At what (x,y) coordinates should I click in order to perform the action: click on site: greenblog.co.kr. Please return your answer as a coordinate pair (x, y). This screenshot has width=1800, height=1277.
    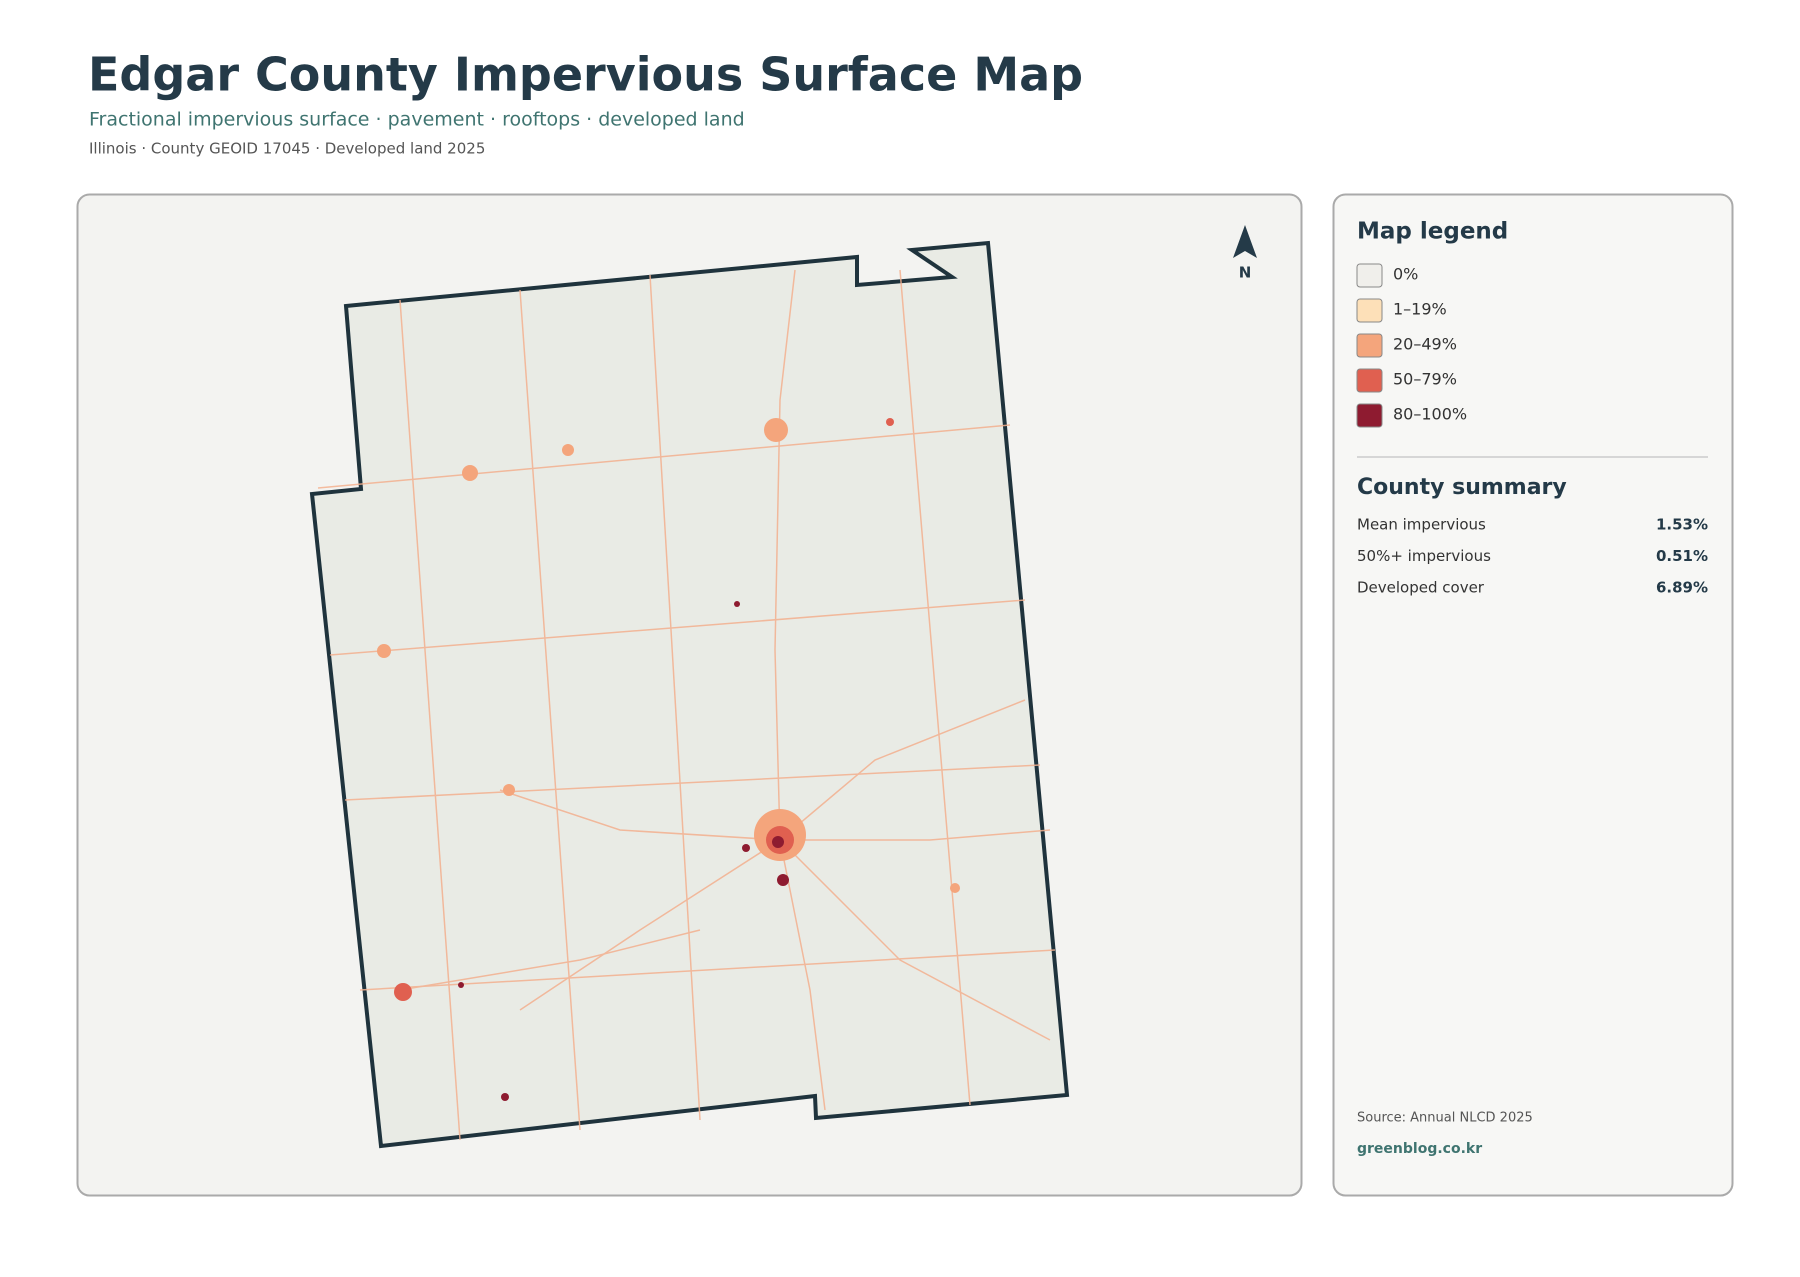
    Looking at the image, I should click on (1419, 1149).